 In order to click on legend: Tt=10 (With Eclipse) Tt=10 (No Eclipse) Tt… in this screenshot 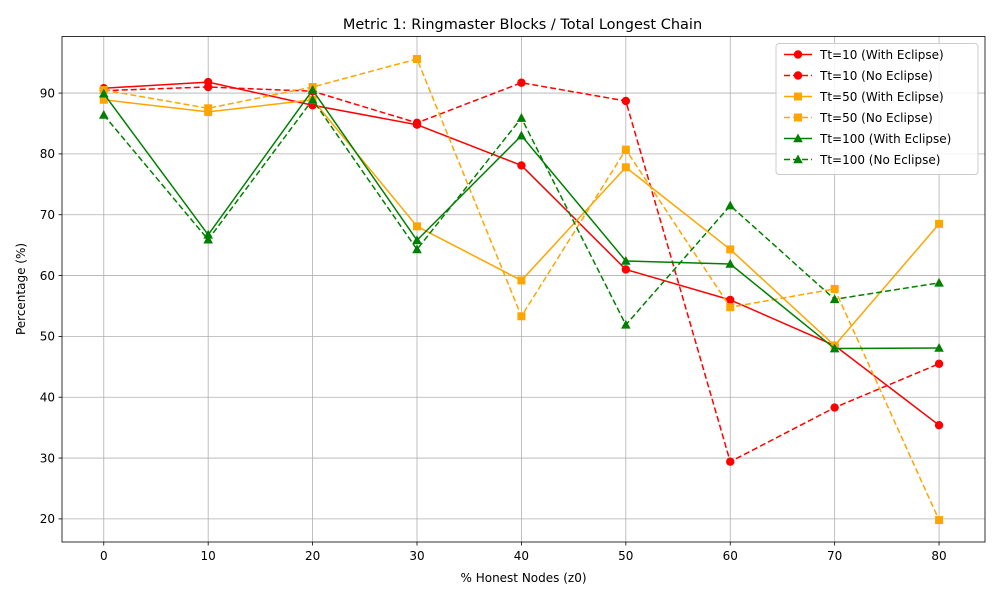, I will do `click(877, 109)`.